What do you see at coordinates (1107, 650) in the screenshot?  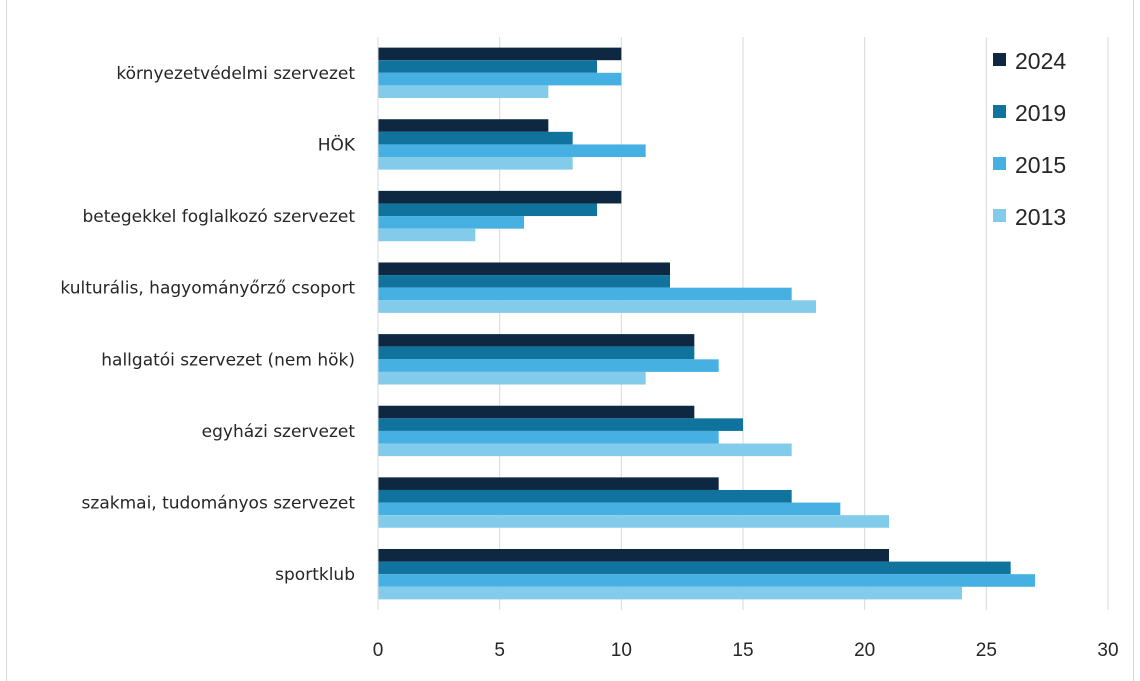 I see `x-tick-label: 30` at bounding box center [1107, 650].